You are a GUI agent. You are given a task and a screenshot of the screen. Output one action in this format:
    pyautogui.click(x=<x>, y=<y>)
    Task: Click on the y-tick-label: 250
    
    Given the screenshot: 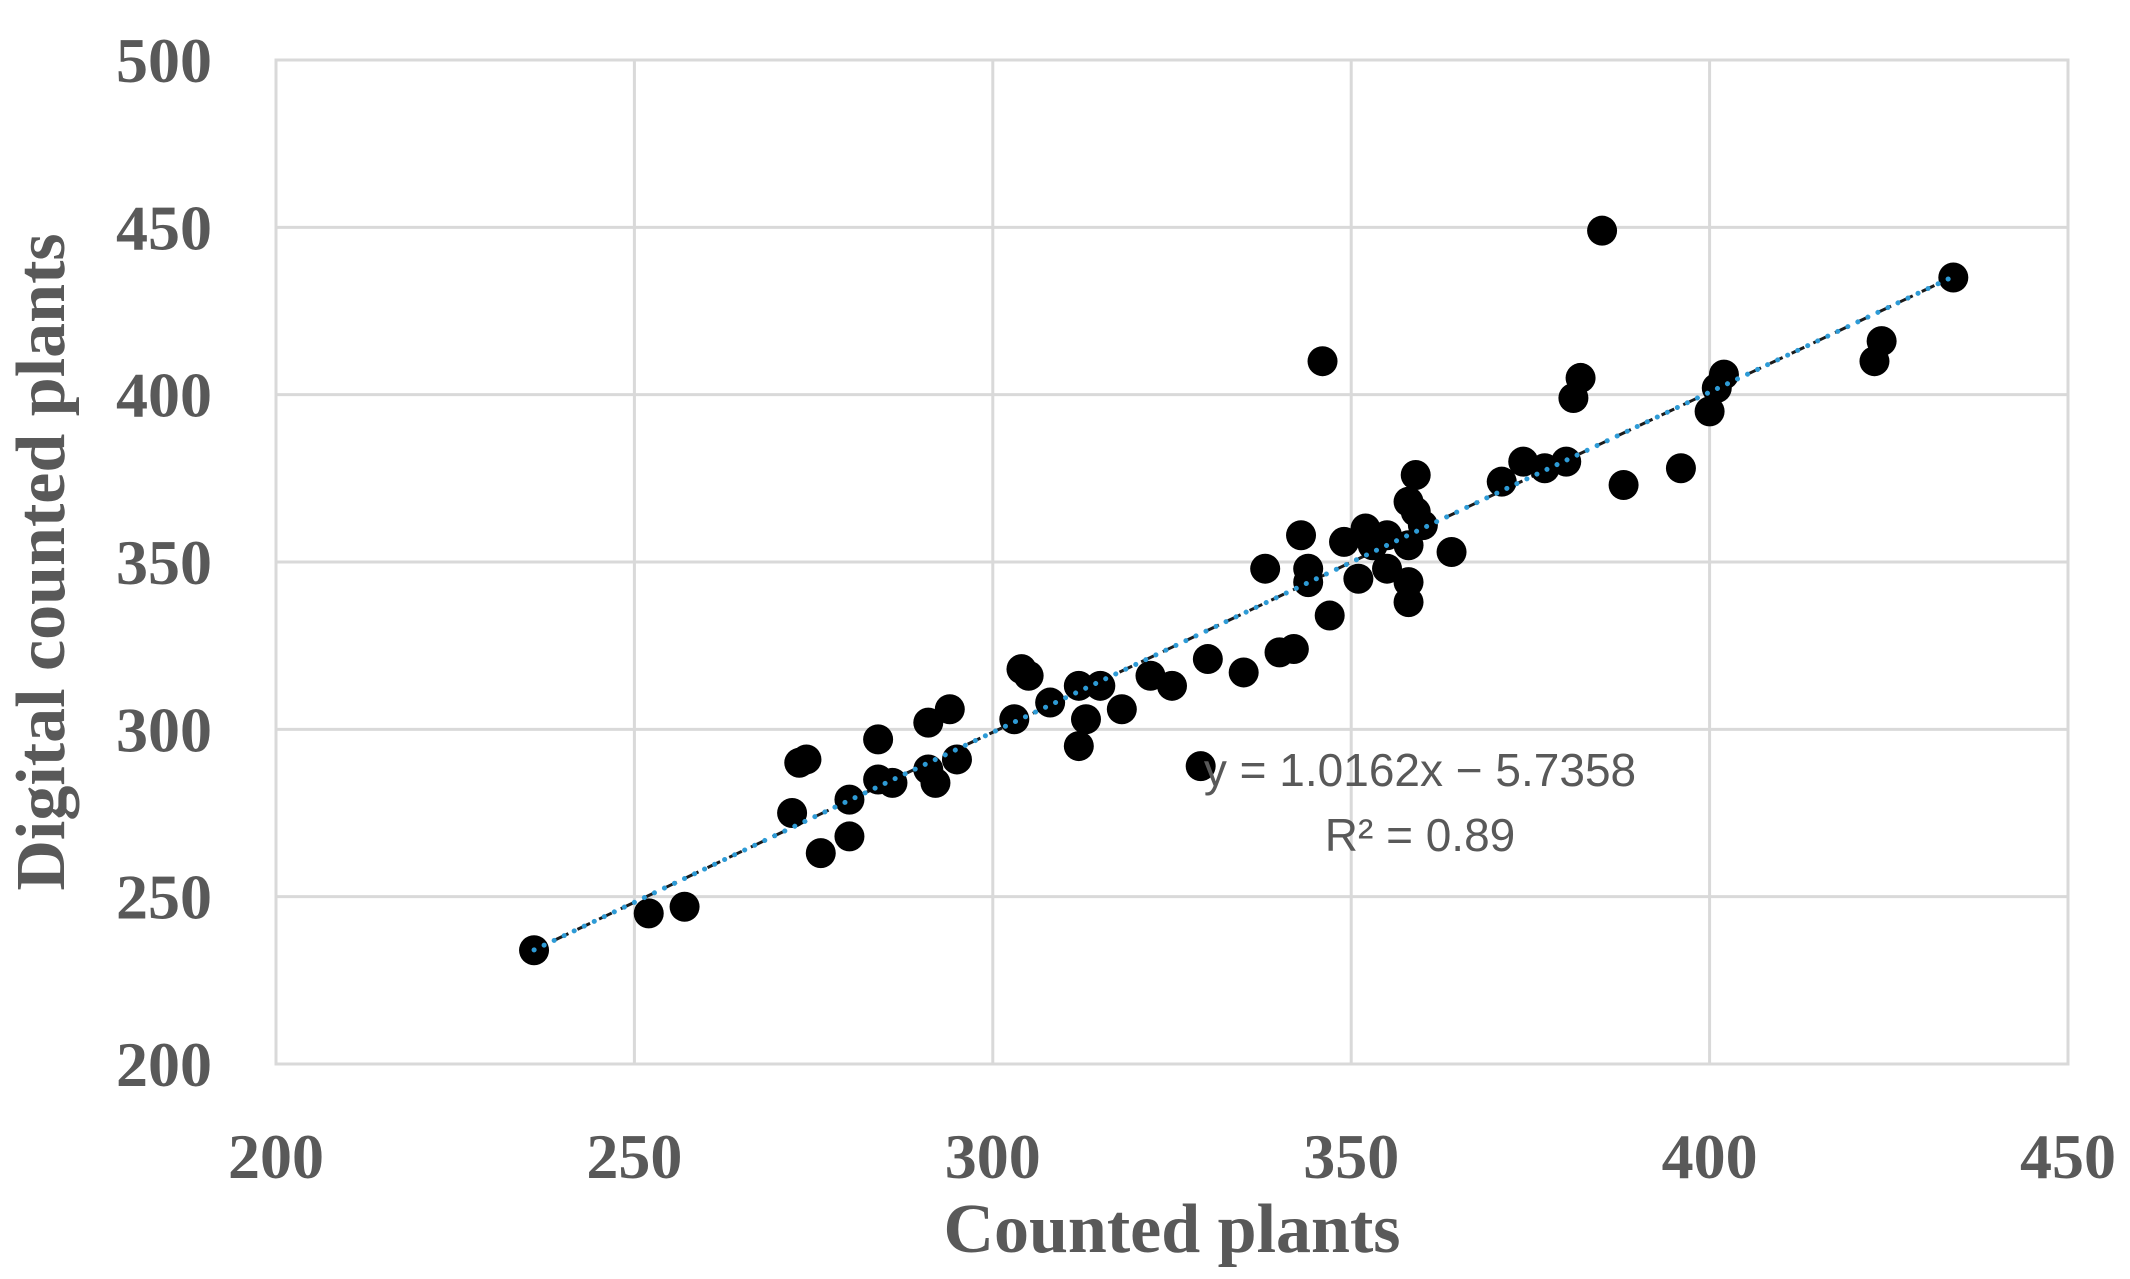 What is the action you would take?
    pyautogui.click(x=164, y=897)
    